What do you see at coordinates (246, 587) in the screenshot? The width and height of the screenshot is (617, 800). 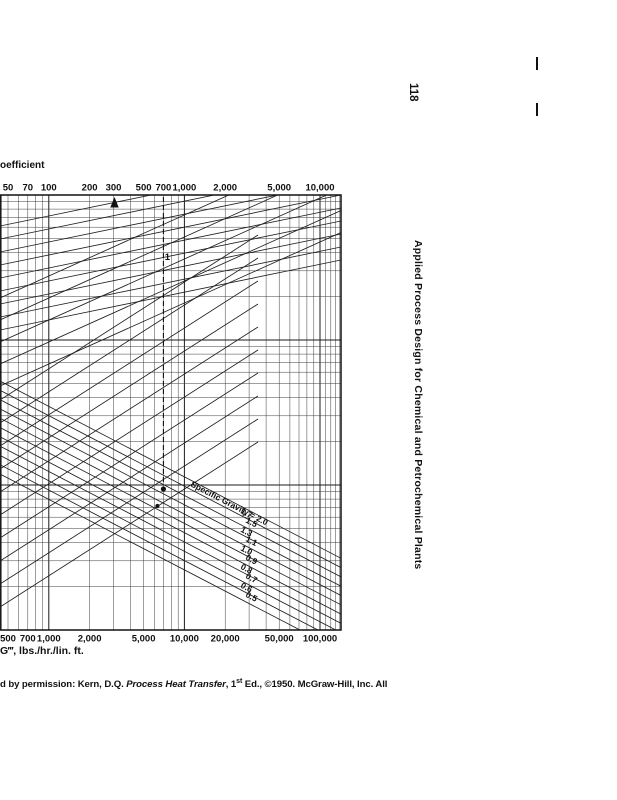 I see `svg-text: 0.6` at bounding box center [246, 587].